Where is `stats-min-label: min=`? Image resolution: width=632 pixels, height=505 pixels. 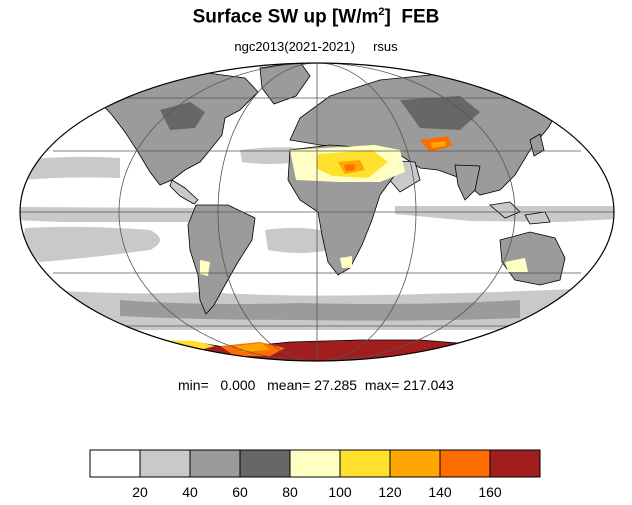 stats-min-label: min= is located at coordinates (193, 385).